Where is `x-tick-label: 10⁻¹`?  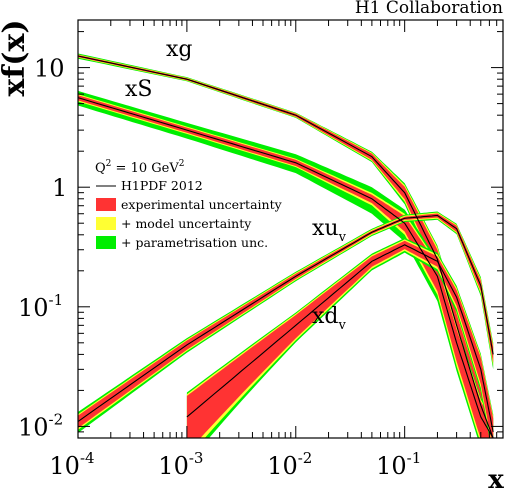
x-tick-label: 10⁻¹ is located at coordinates (398, 464).